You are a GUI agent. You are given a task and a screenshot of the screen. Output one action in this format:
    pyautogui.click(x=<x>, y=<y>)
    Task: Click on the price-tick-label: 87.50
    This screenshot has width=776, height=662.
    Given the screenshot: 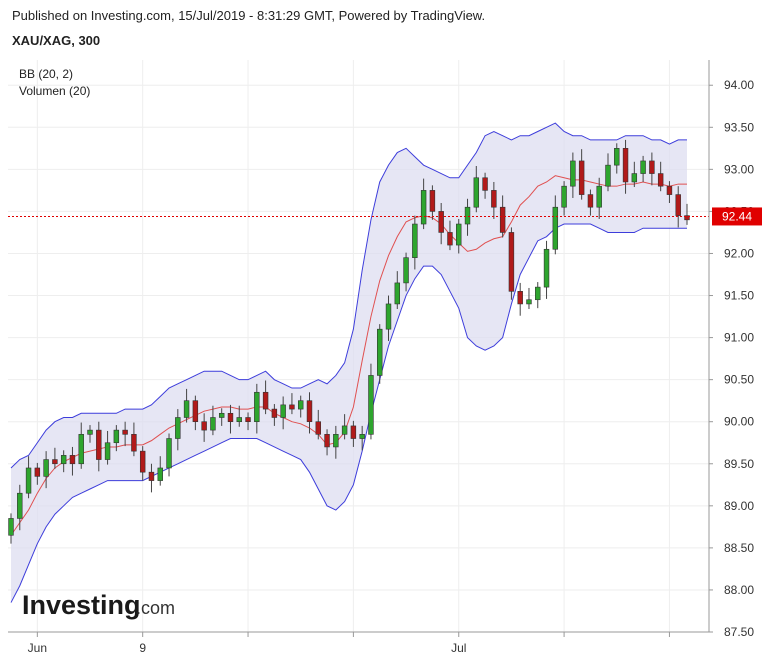 What is the action you would take?
    pyautogui.click(x=739, y=632)
    